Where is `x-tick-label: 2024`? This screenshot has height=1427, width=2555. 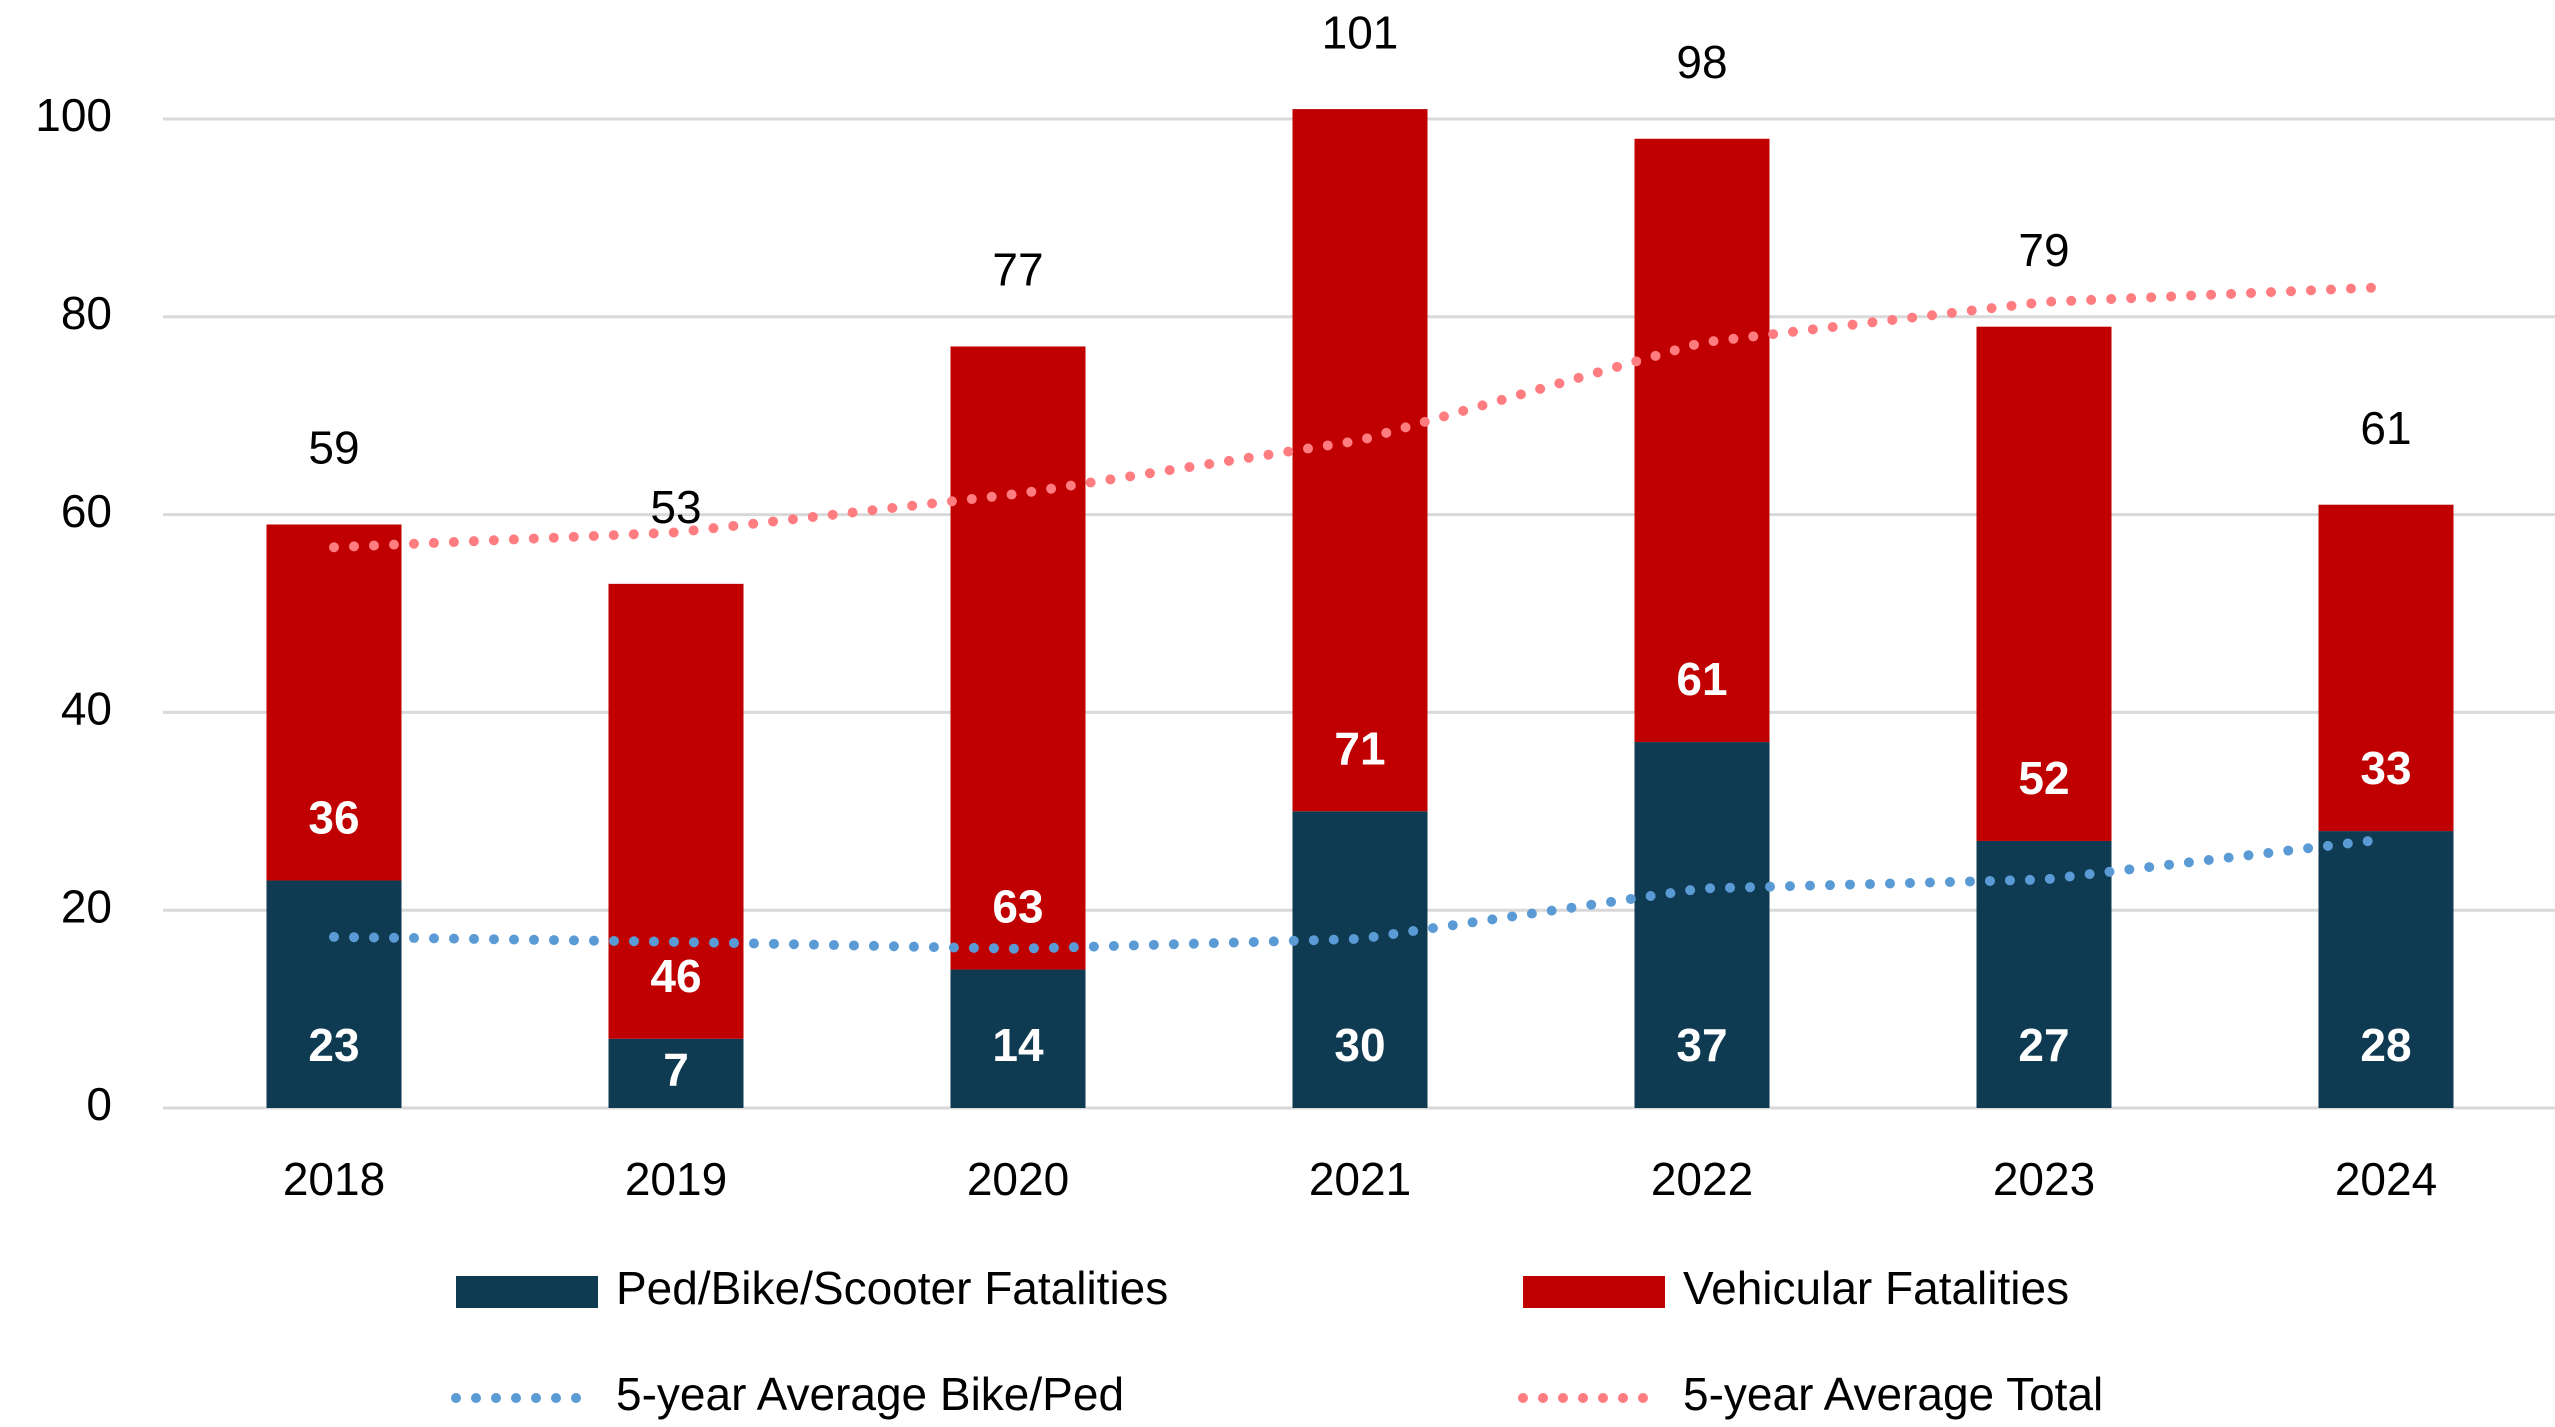 x-tick-label: 2024 is located at coordinates (2386, 1179).